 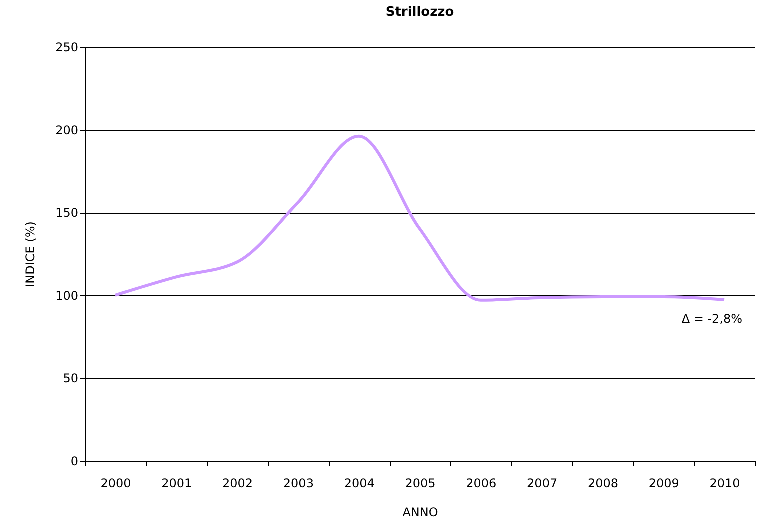 What do you see at coordinates (238, 483) in the screenshot?
I see `x-tick-label: 2002` at bounding box center [238, 483].